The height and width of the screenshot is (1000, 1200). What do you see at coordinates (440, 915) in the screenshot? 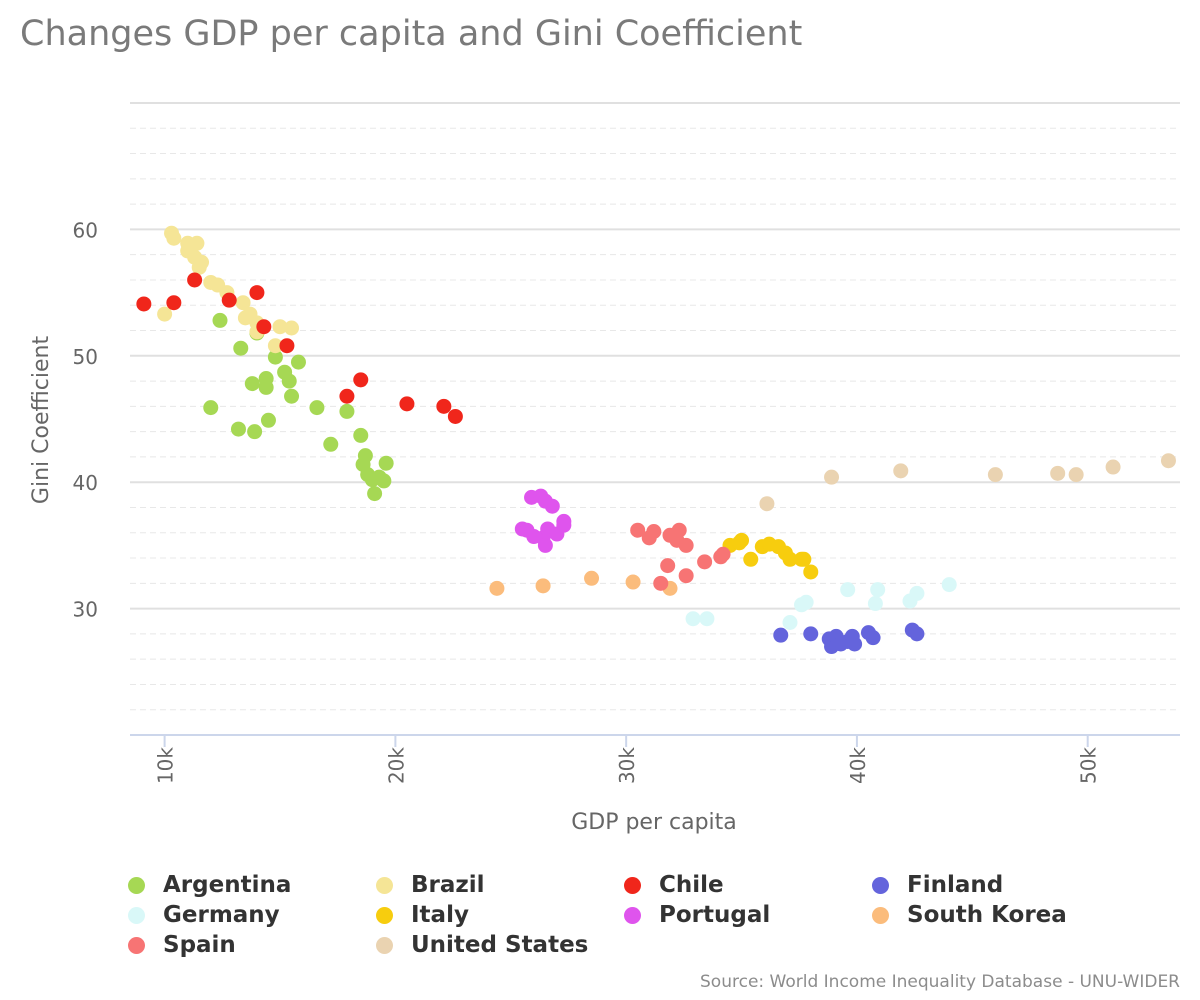
I see `legend-label: Italy` at bounding box center [440, 915].